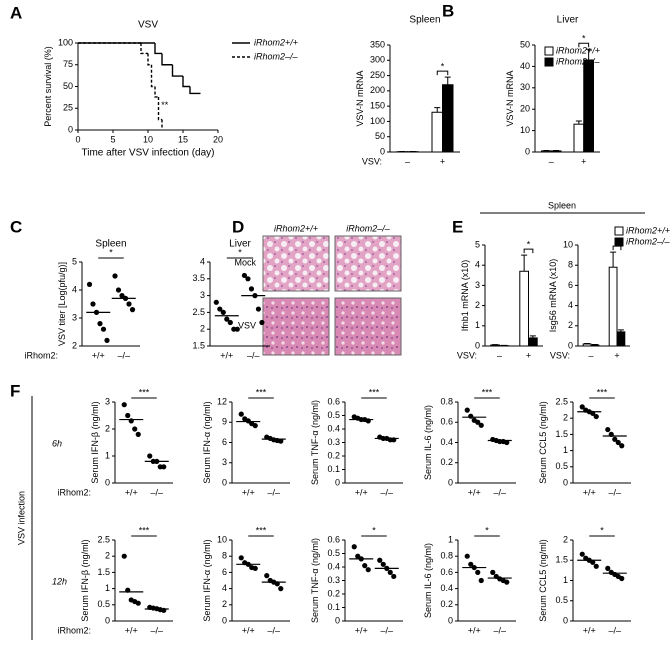  I want to click on y-axis-label: Percent survival (%), so click(48, 86).